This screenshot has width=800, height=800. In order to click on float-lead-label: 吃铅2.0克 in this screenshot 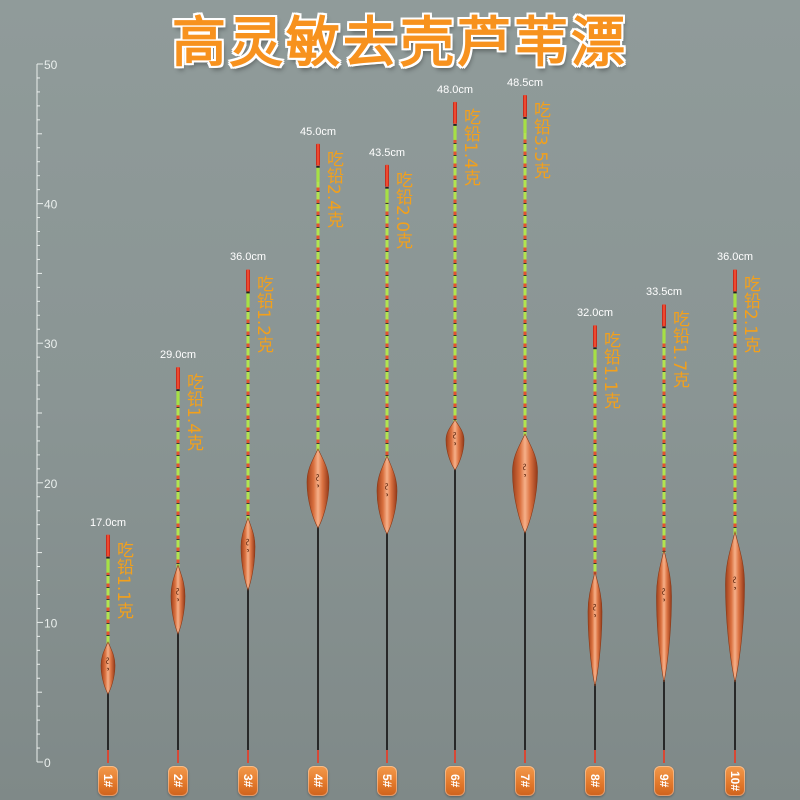, I will do `click(402, 209)`.